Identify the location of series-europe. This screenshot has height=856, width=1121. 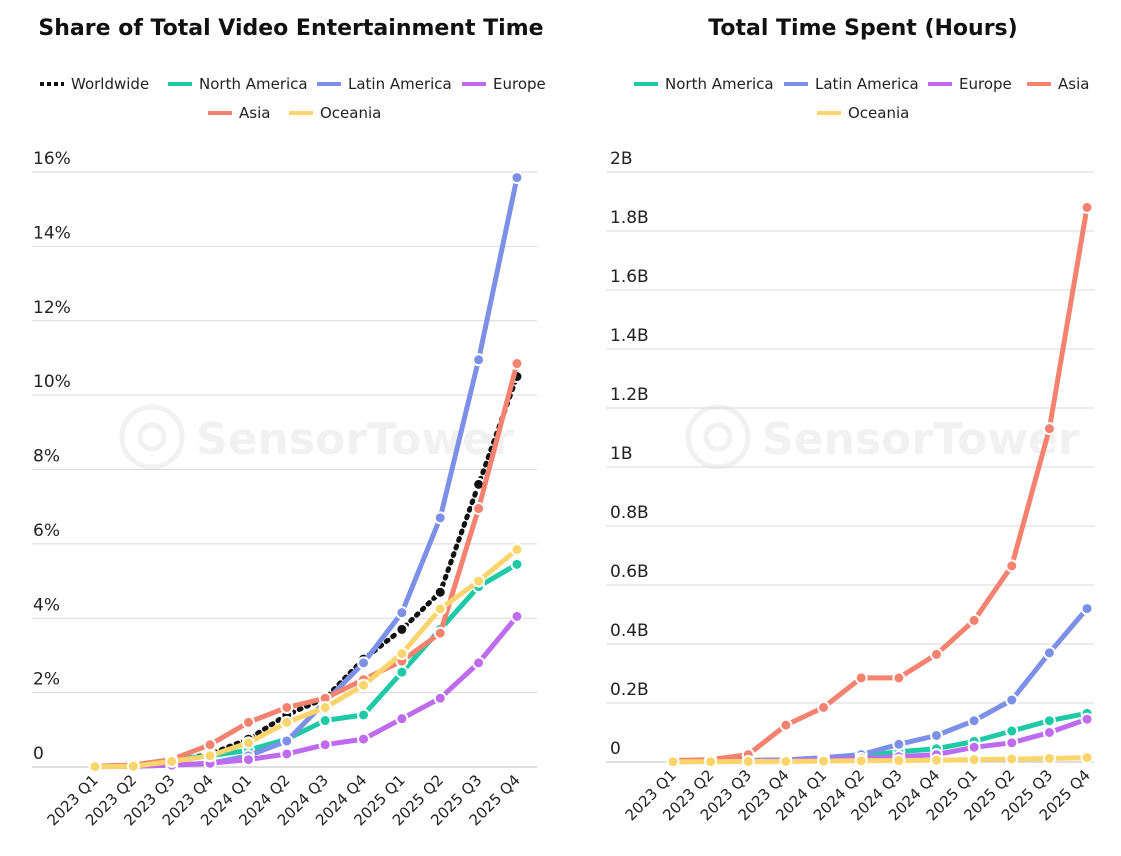
(306, 691).